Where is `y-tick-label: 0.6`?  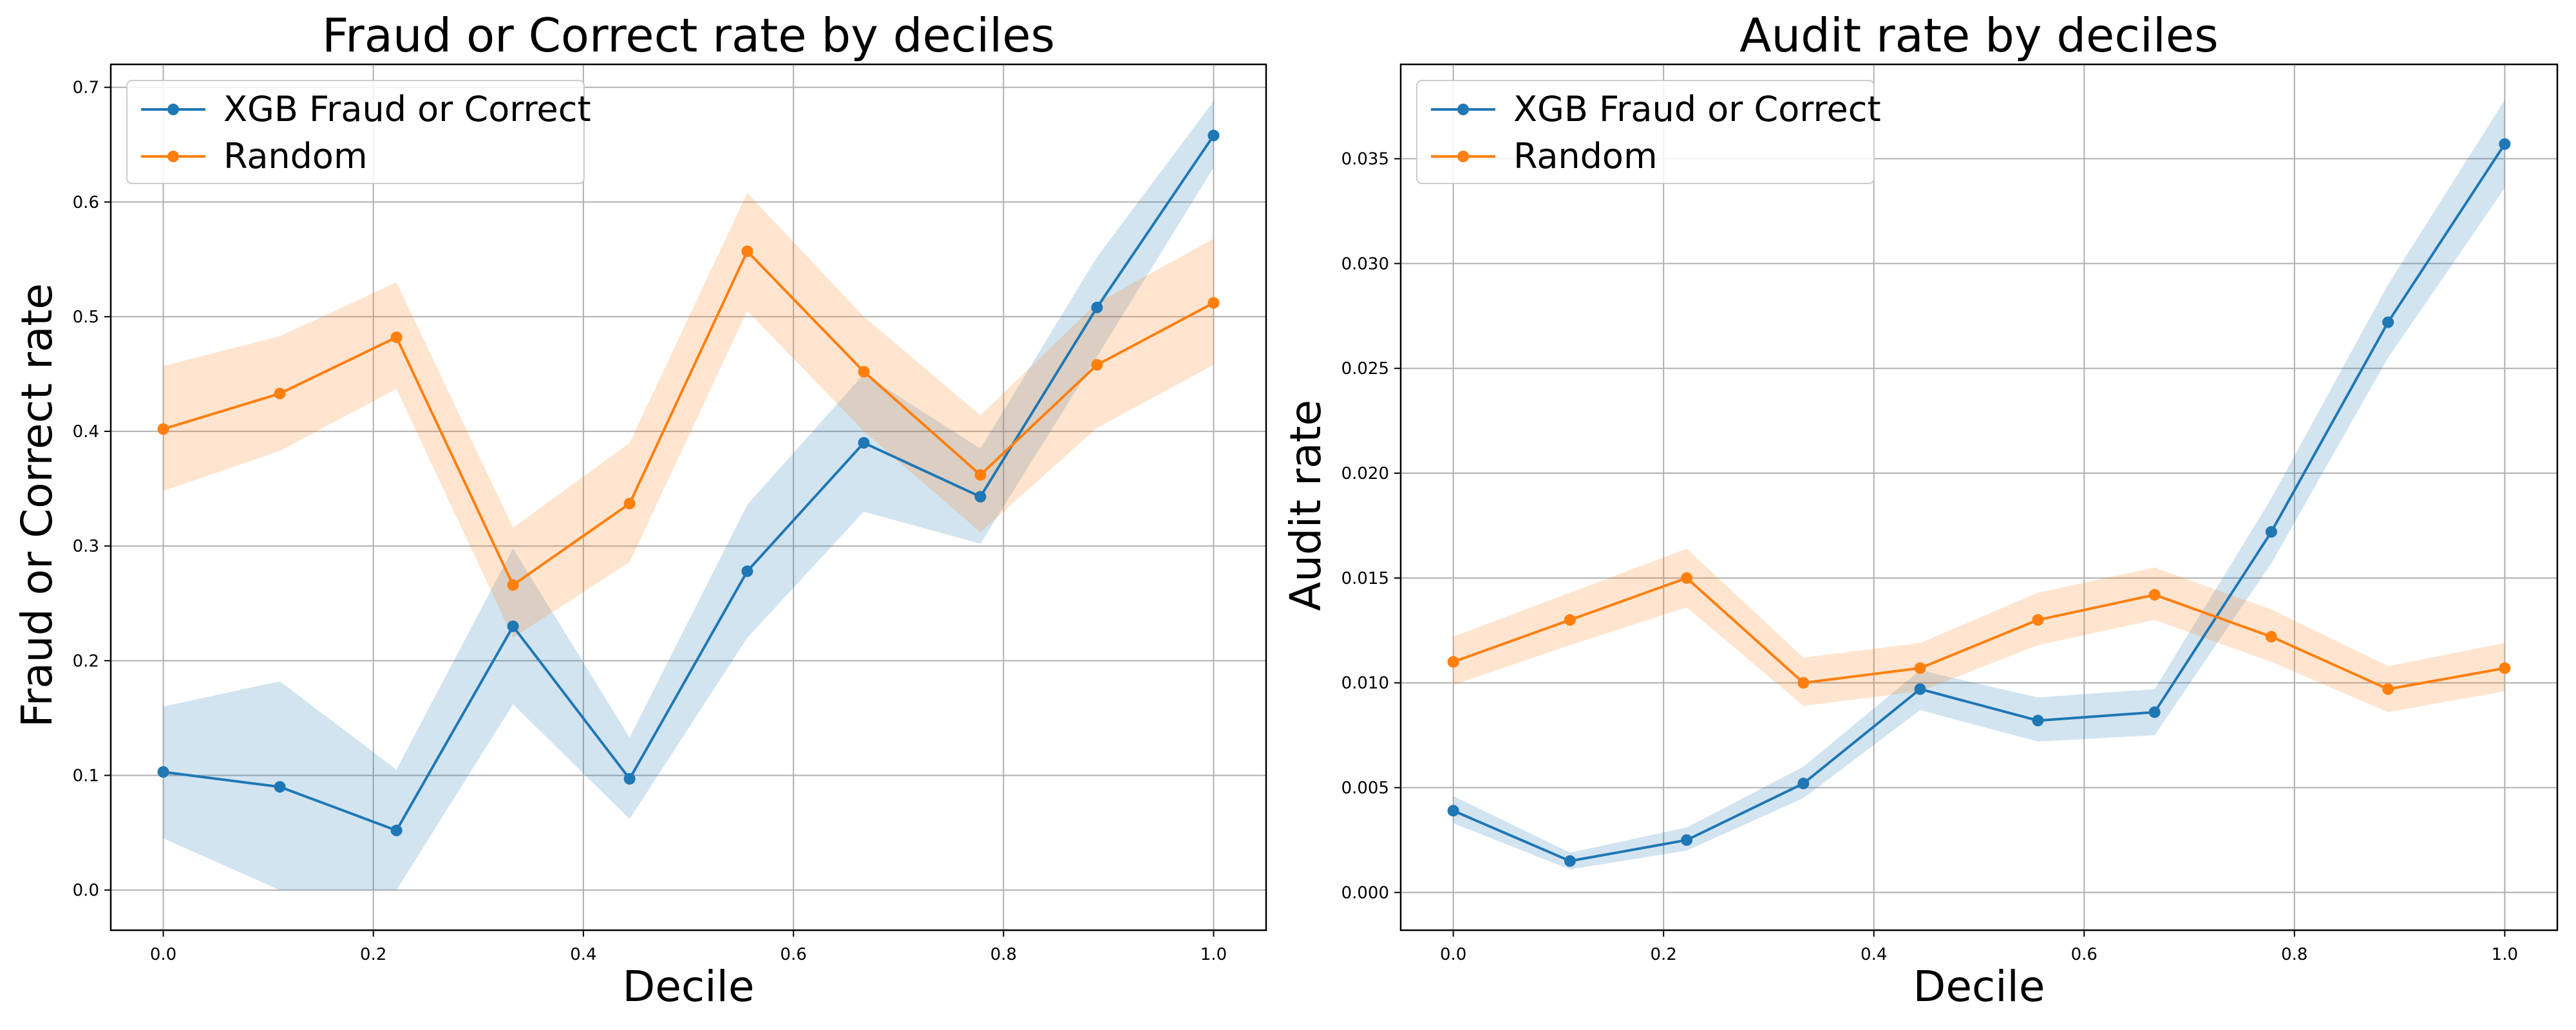
y-tick-label: 0.6 is located at coordinates (86, 202).